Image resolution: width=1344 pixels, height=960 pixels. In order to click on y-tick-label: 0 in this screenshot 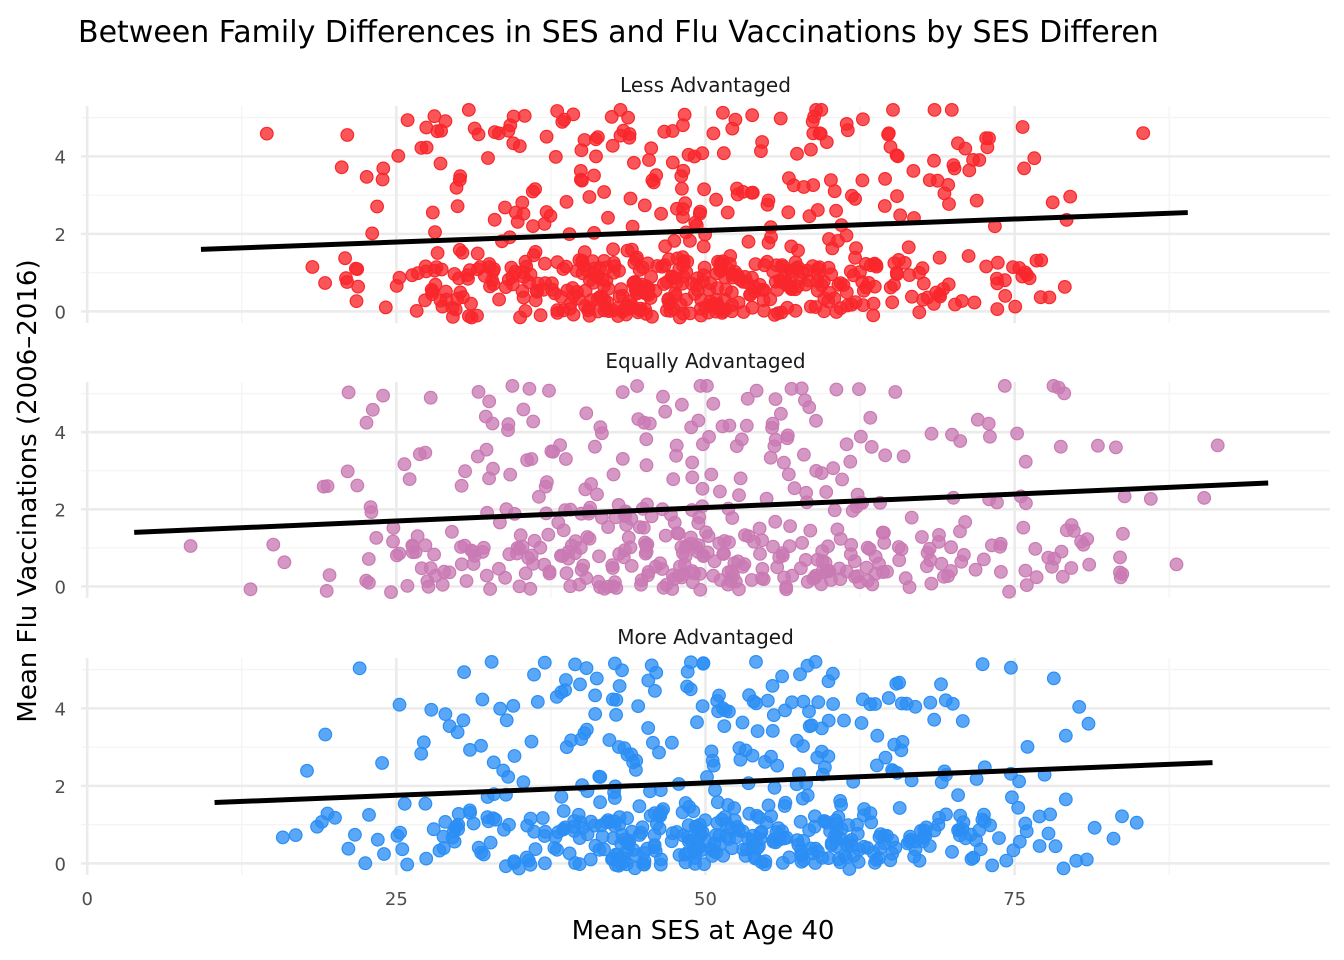, I will do `click(60, 312)`.